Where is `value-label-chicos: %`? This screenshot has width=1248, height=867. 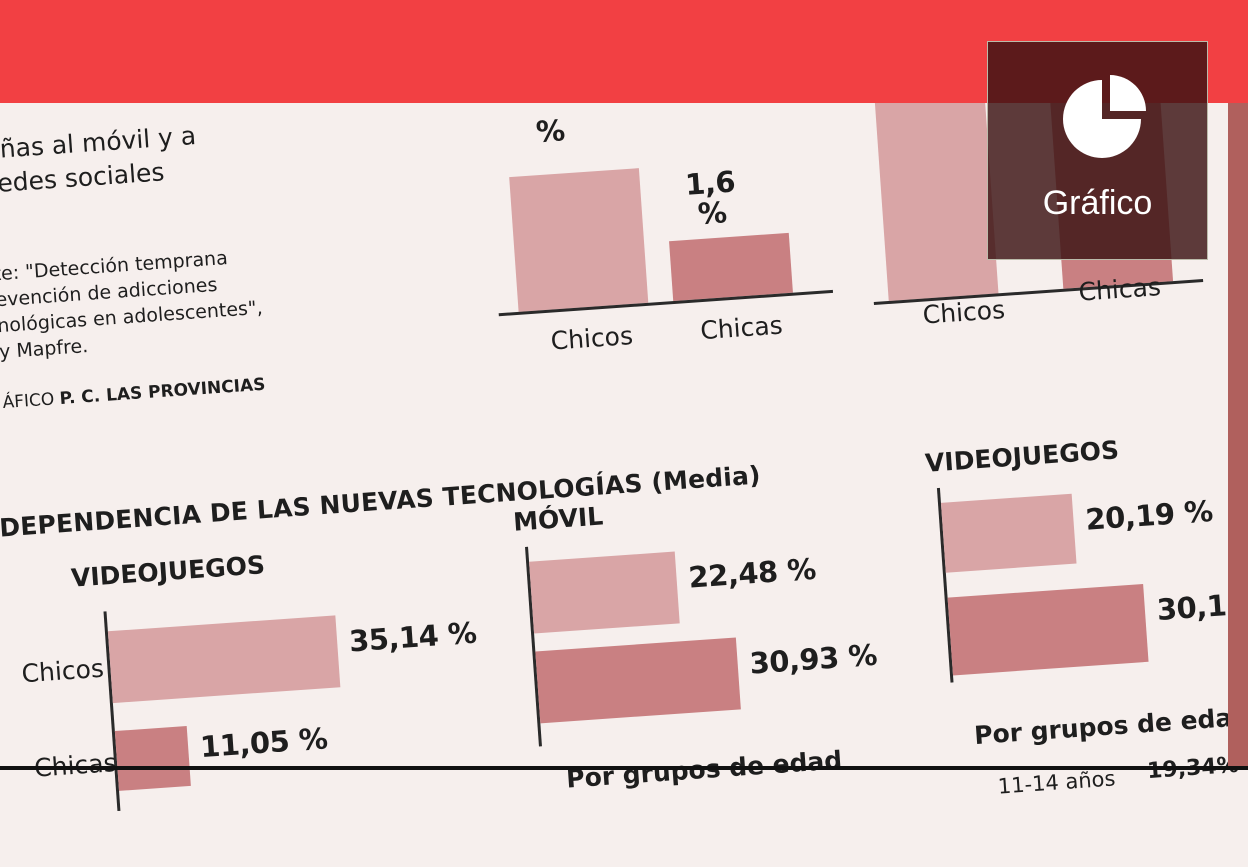
value-label-chicos: % is located at coordinates (550, 131).